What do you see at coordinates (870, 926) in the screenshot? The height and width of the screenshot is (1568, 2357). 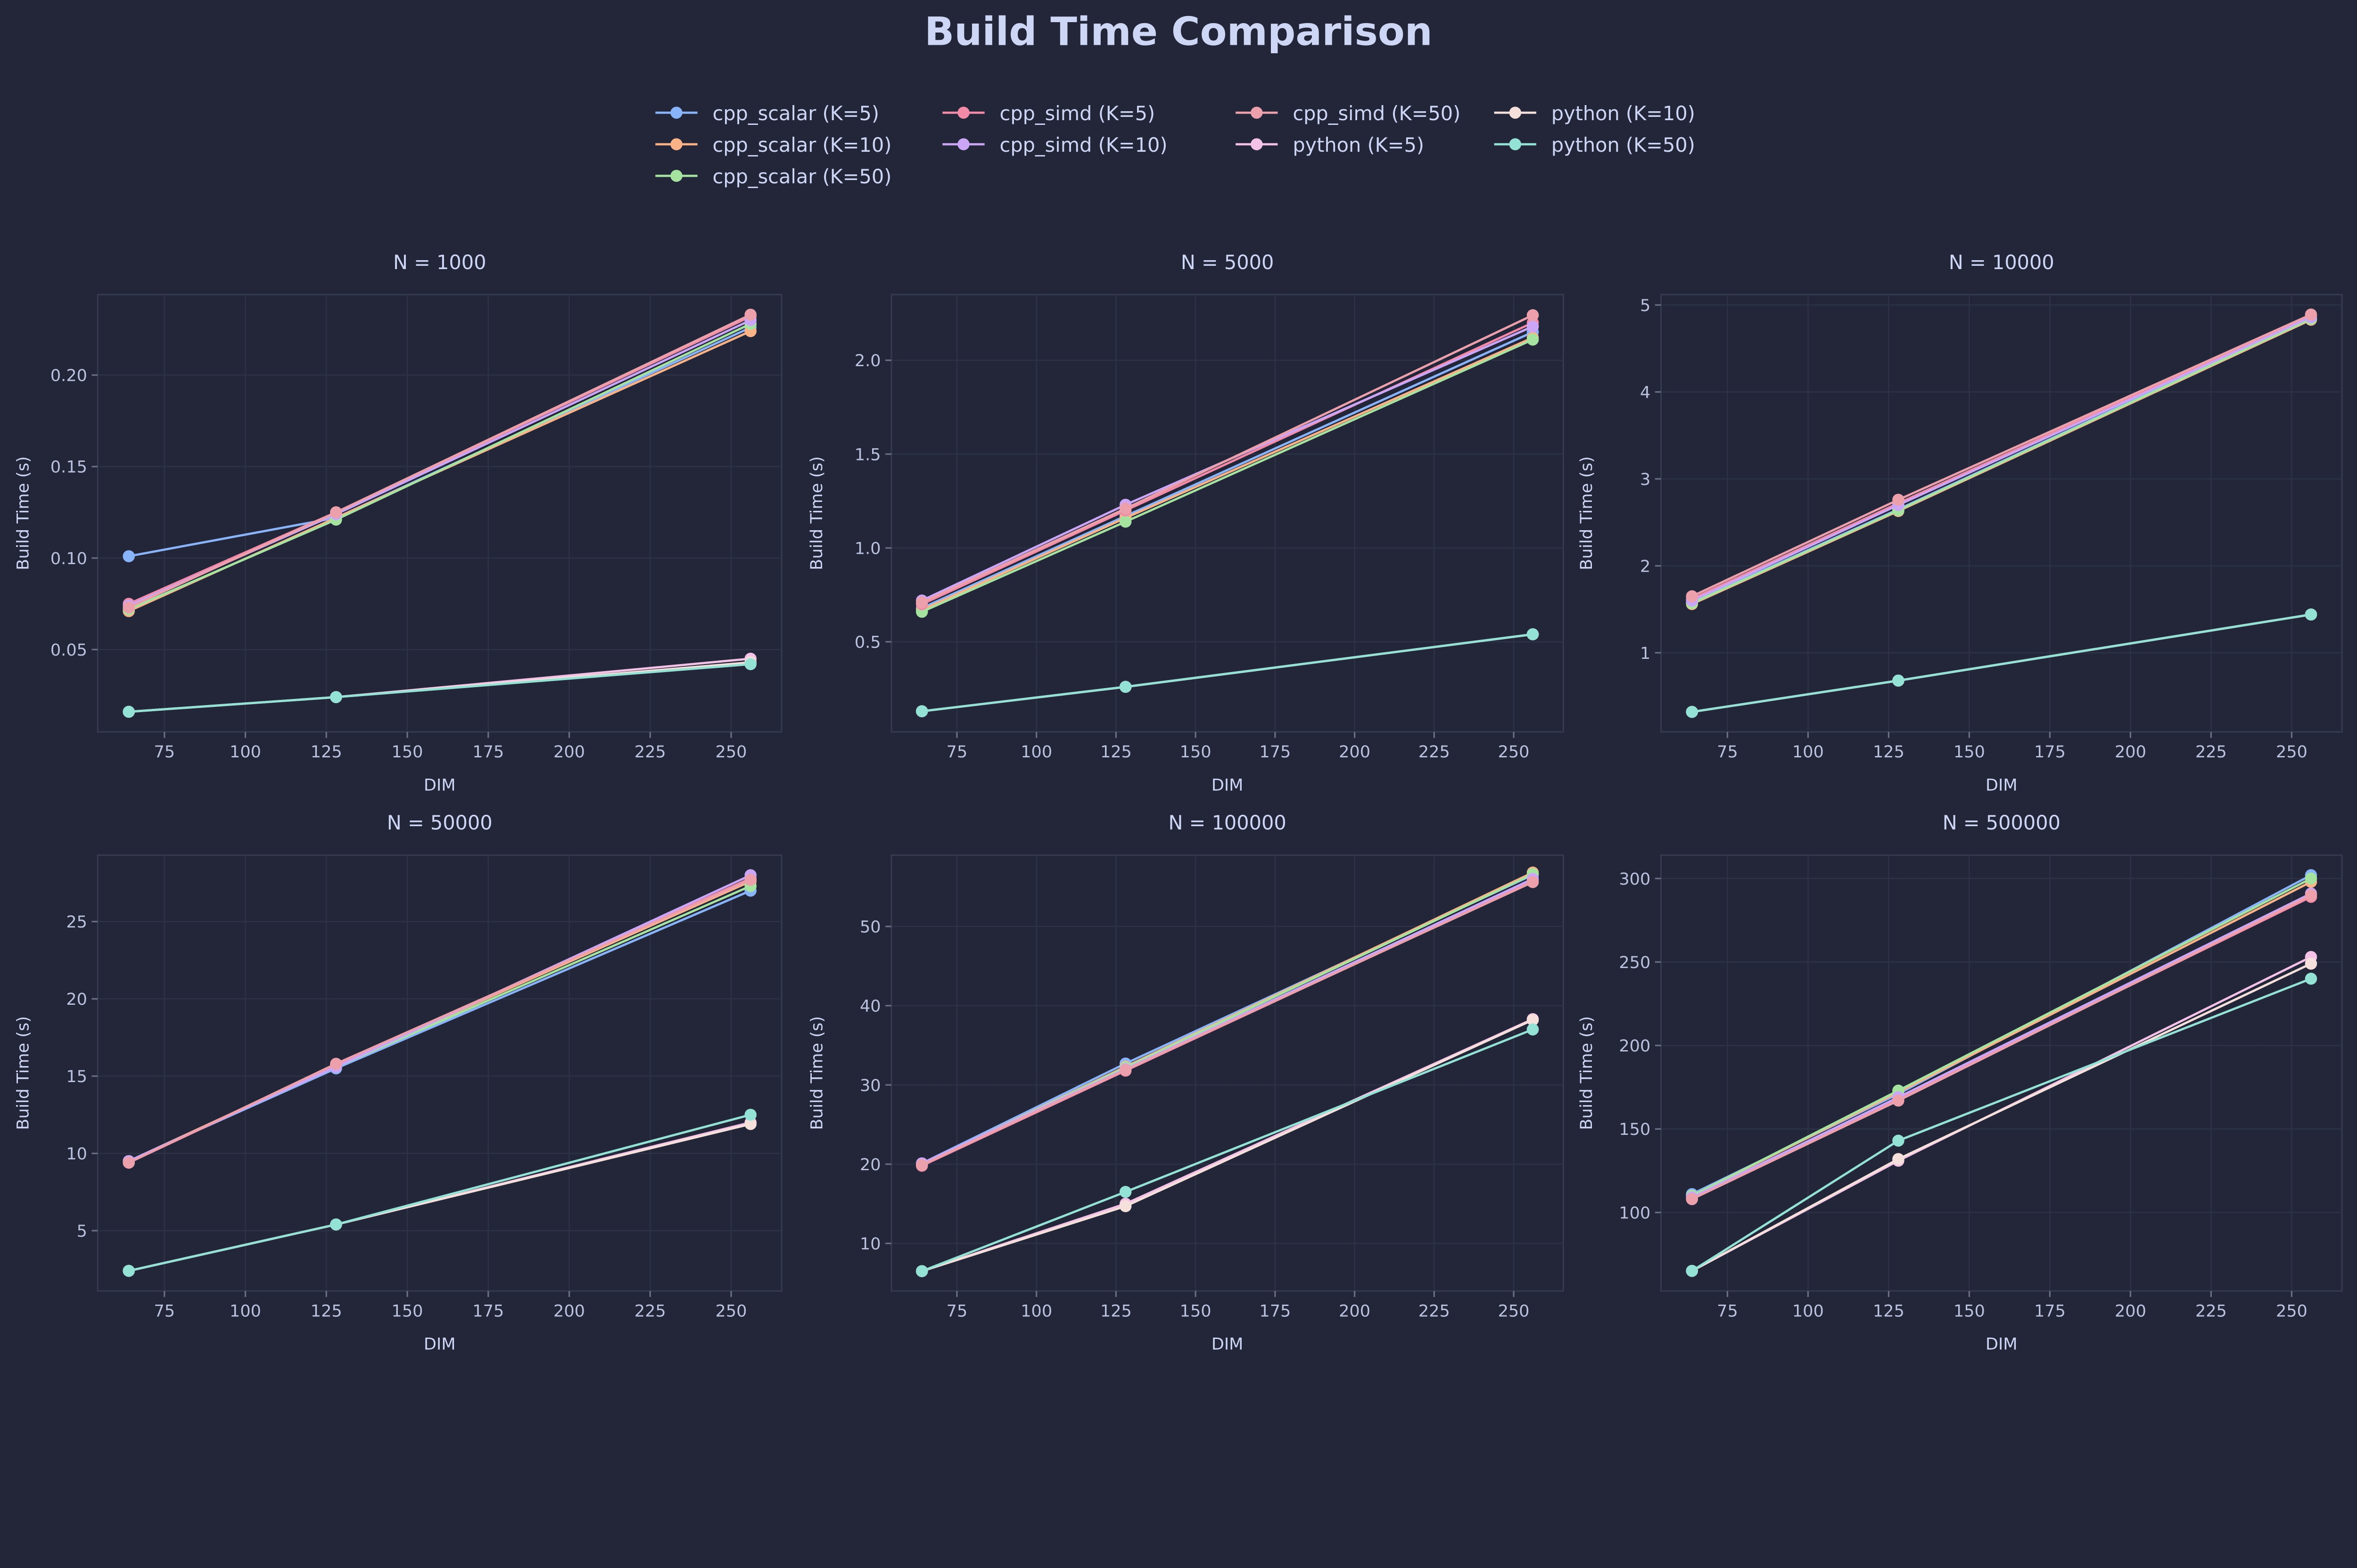 I see `y-tick-label: 50` at bounding box center [870, 926].